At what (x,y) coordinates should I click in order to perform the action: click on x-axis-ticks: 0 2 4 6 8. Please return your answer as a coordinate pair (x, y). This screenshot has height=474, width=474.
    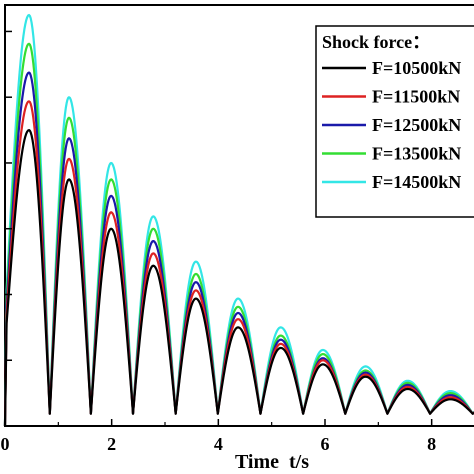
    Looking at the image, I should click on (218, 436).